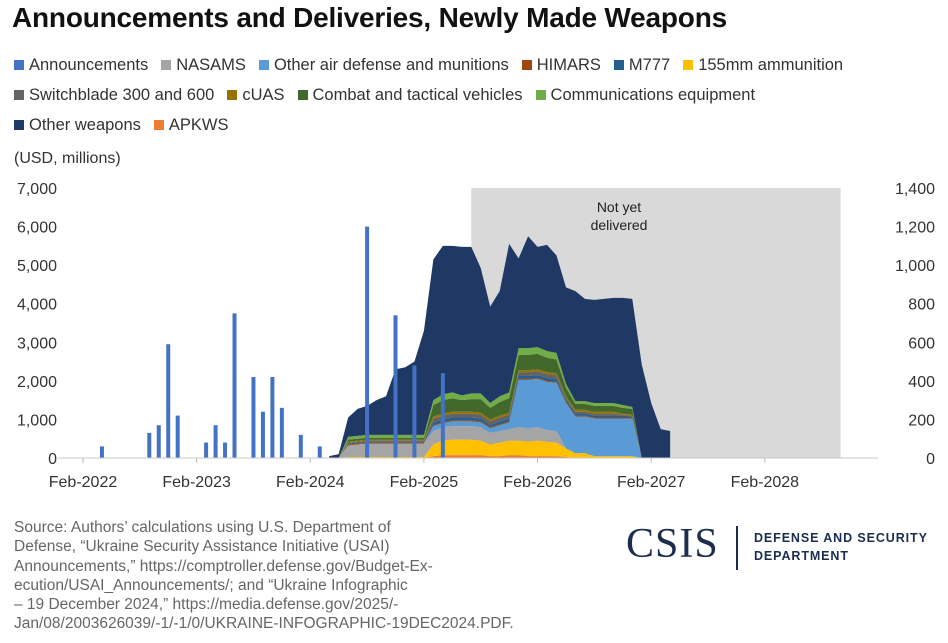 The width and height of the screenshot is (948, 643). Describe the element at coordinates (500, 456) in the screenshot. I see `area-apkws` at that location.